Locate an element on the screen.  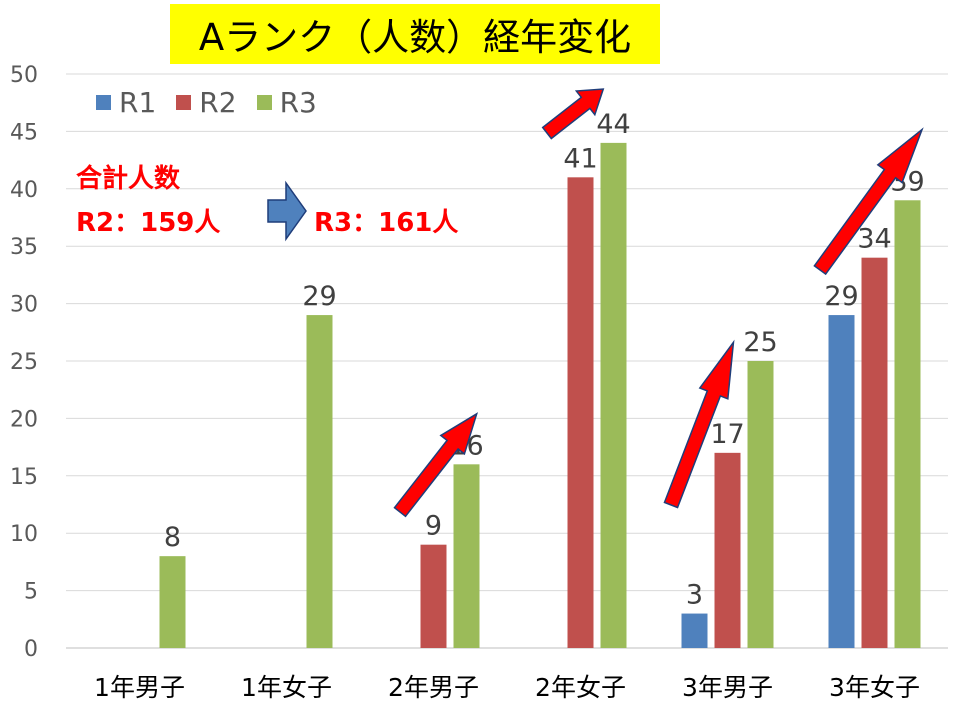
right-block-arrow-icon is located at coordinates (287, 211).